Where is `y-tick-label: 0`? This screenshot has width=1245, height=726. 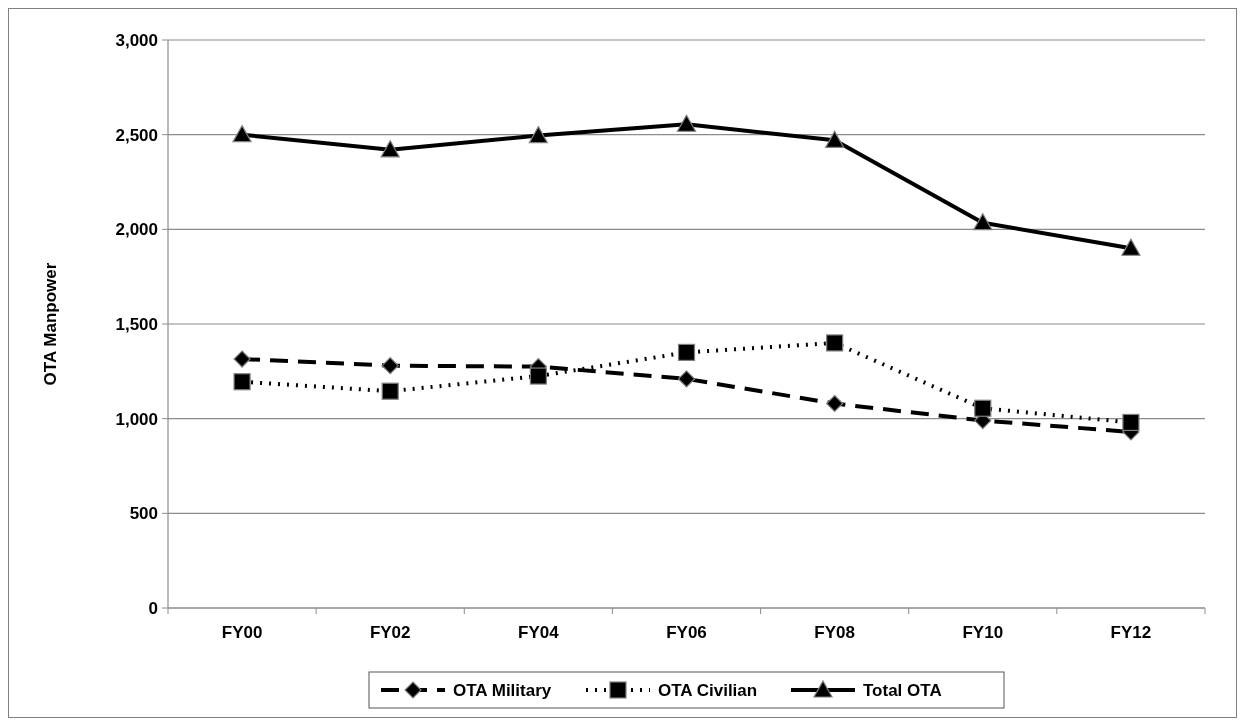 y-tick-label: 0 is located at coordinates (153, 608).